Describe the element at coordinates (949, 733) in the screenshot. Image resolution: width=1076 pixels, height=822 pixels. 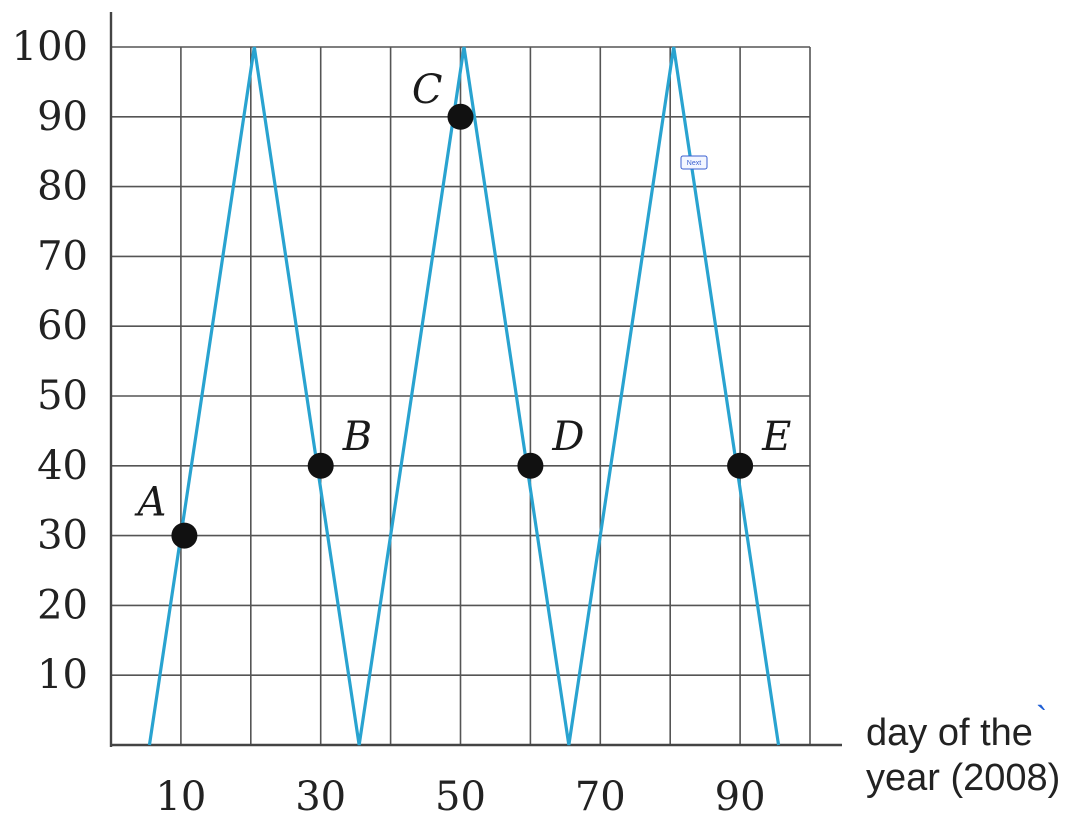
I see `x-axis-label-line-1: day of the` at that location.